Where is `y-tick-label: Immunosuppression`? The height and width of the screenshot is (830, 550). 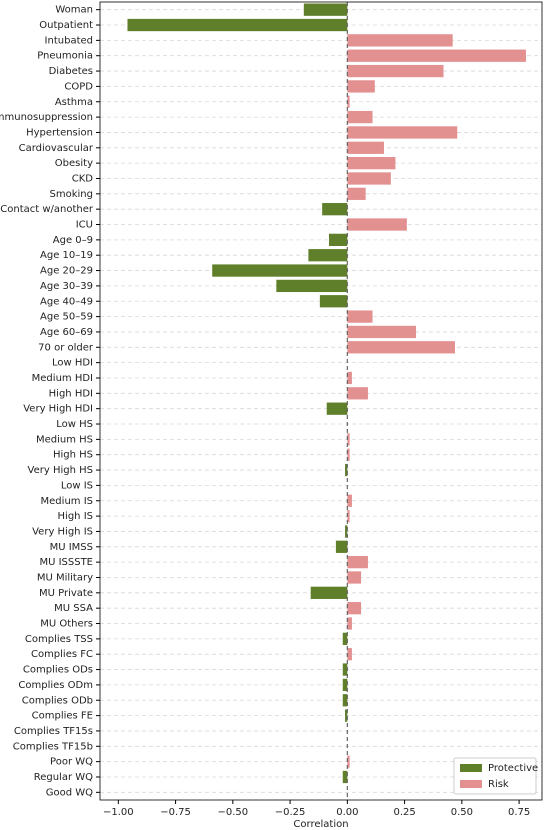
y-tick-label: Immunosuppression is located at coordinates (46, 117).